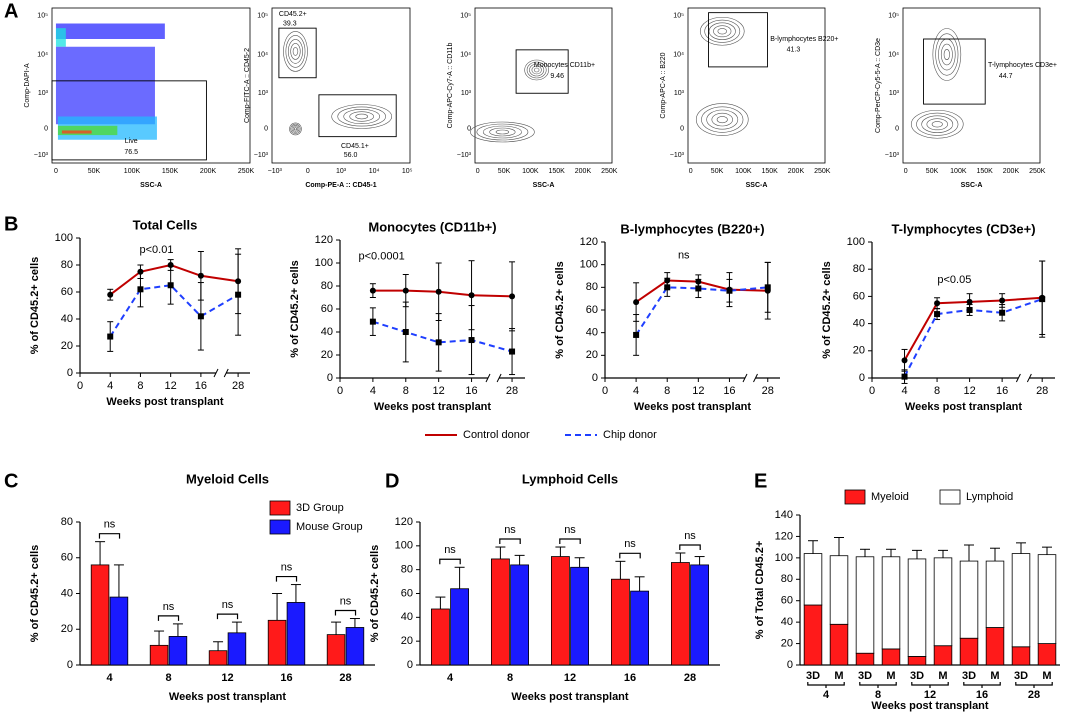 Image resolution: width=1072 pixels, height=715 pixels. What do you see at coordinates (982, 695) in the screenshot?
I see `group-label: 16` at bounding box center [982, 695].